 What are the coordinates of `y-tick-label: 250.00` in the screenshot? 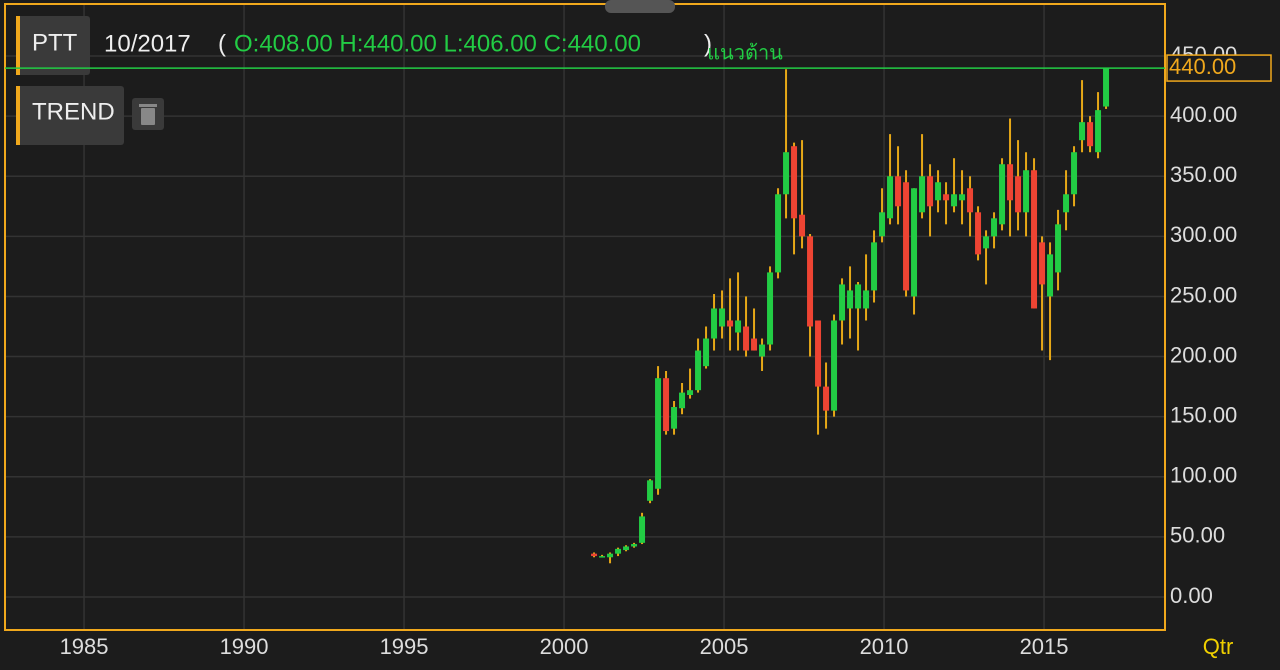 It's located at (1203, 294).